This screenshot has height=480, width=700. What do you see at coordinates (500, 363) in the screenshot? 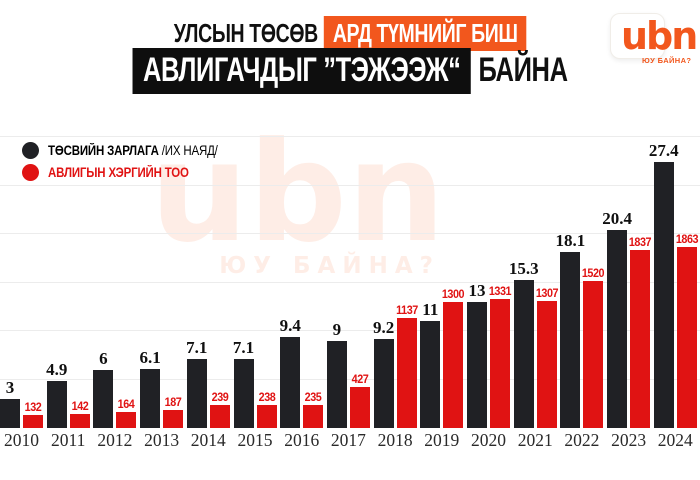
I see `cases-bar-2020` at bounding box center [500, 363].